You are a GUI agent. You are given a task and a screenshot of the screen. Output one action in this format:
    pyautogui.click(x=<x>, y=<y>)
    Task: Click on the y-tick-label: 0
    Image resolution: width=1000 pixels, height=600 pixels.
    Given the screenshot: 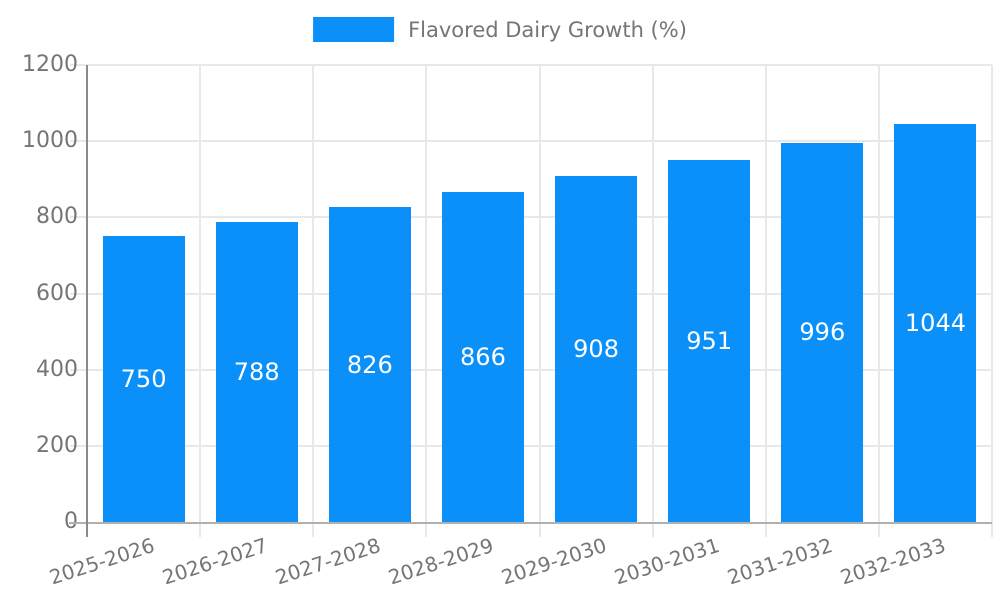 What is the action you would take?
    pyautogui.click(x=39, y=522)
    